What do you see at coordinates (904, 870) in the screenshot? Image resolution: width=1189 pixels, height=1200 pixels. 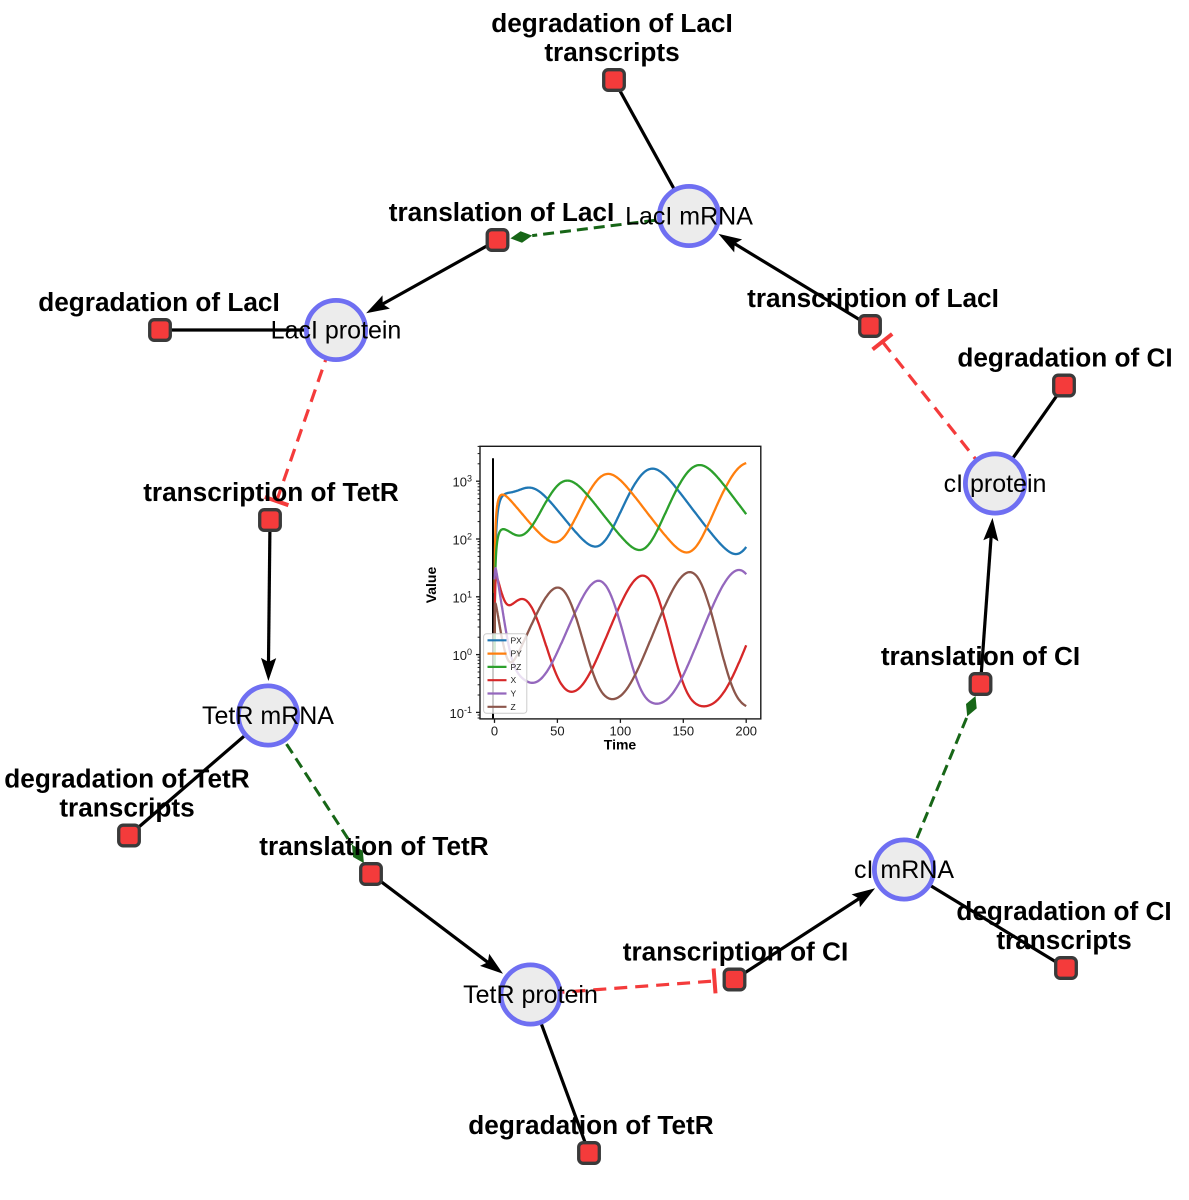 I see `svg-text: cI mRNA` at bounding box center [904, 870].